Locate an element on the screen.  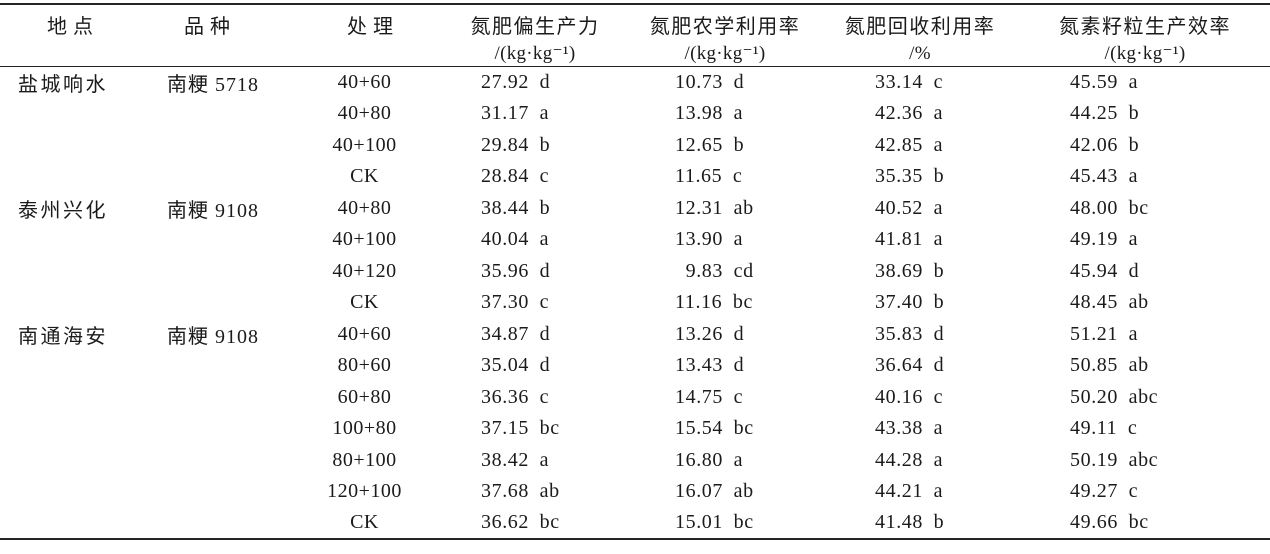
column-title: 氮素籽粒生产效率 is located at coordinates (1145, 27).